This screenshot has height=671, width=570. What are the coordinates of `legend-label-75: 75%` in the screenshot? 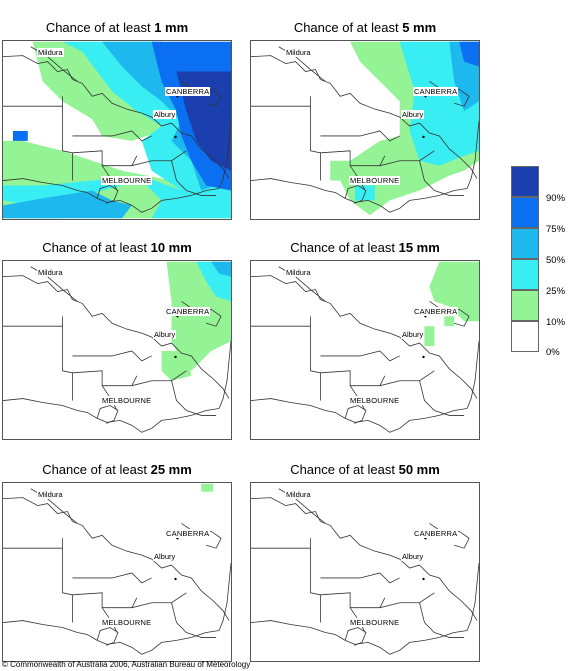 It's located at (556, 229).